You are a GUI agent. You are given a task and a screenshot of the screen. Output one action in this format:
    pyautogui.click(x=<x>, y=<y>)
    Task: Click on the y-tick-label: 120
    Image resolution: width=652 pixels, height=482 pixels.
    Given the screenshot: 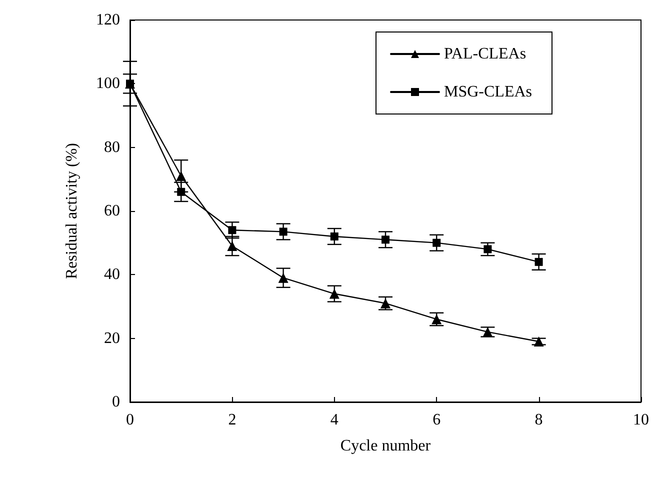 What is the action you would take?
    pyautogui.click(x=108, y=20)
    